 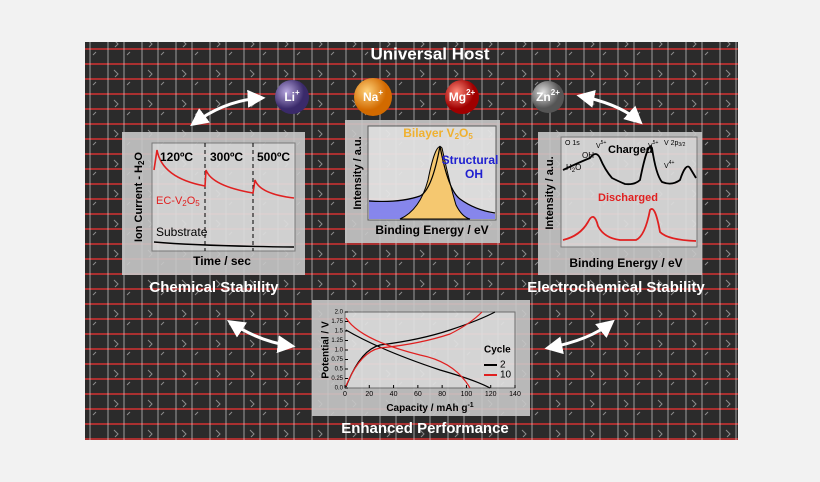 I want to click on discharged-curve, so click(x=629, y=225).